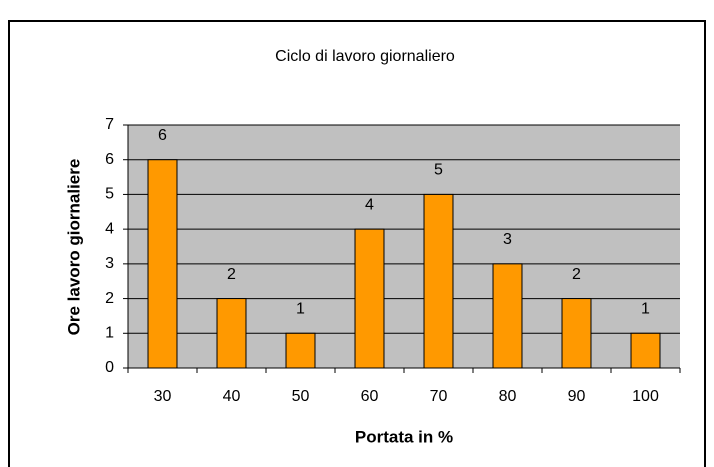 The height and width of the screenshot is (467, 714). Describe the element at coordinates (370, 396) in the screenshot. I see `x-tick-label: 60` at that location.